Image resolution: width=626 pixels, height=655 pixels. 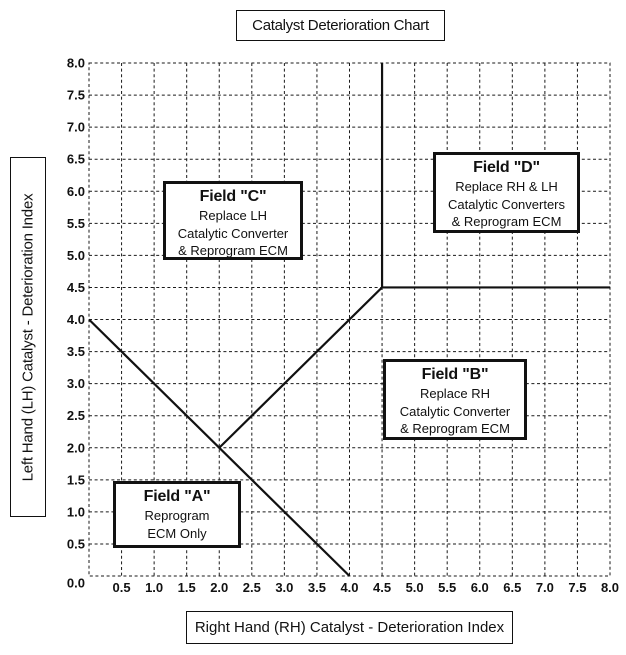 I want to click on x-tick-label: 5.5, so click(x=447, y=587).